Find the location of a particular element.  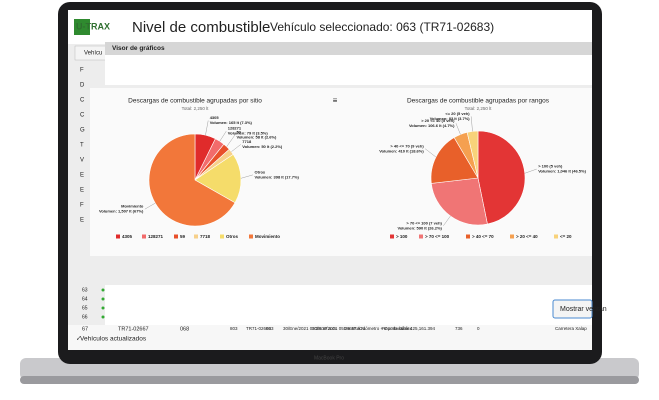

slice-label: > 70 <= 100 (7 veh) is located at coordinates (424, 222).